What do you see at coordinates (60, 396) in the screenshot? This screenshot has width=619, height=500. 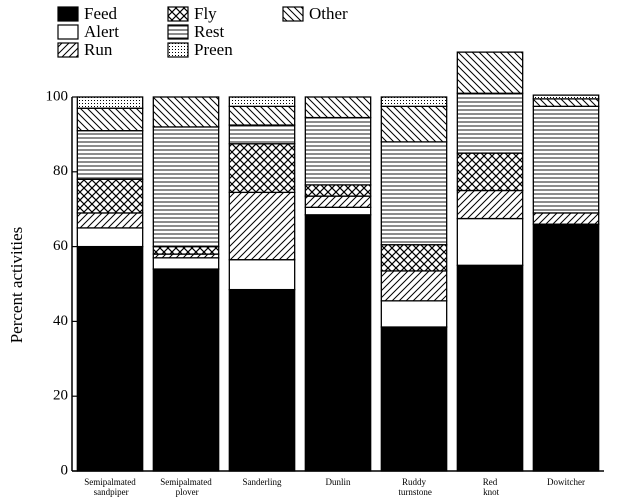 I see `y-tick-label: 20` at bounding box center [60, 396].